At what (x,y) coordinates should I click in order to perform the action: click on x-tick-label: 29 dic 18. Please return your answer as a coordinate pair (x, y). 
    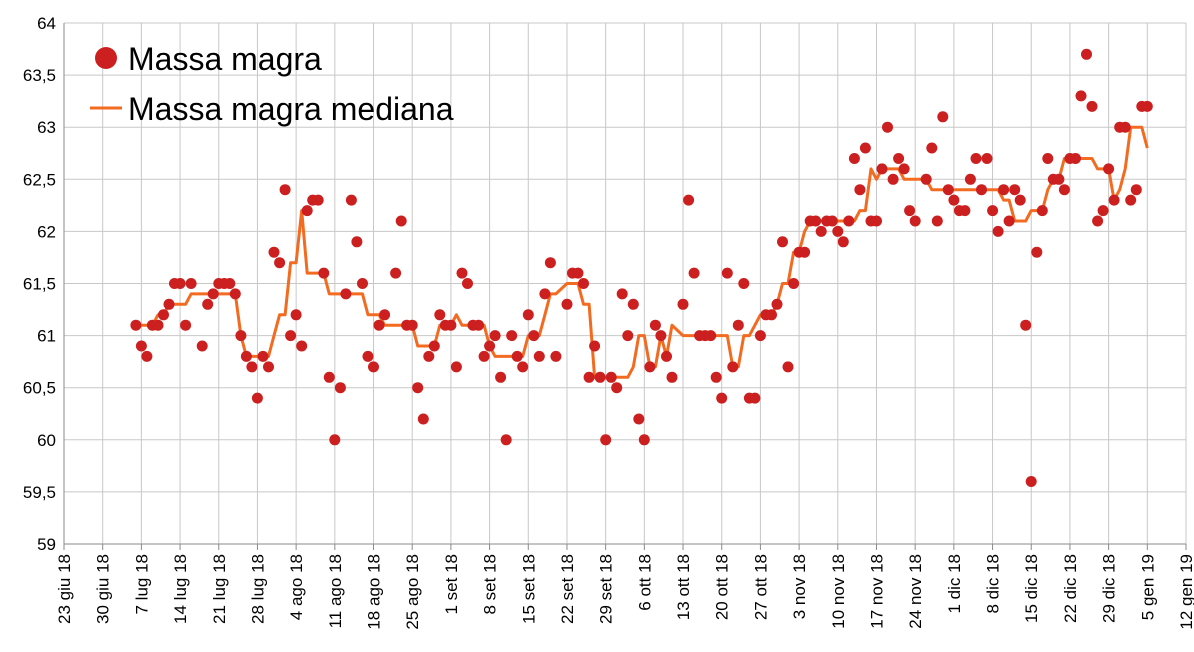
    Looking at the image, I should click on (1109, 588).